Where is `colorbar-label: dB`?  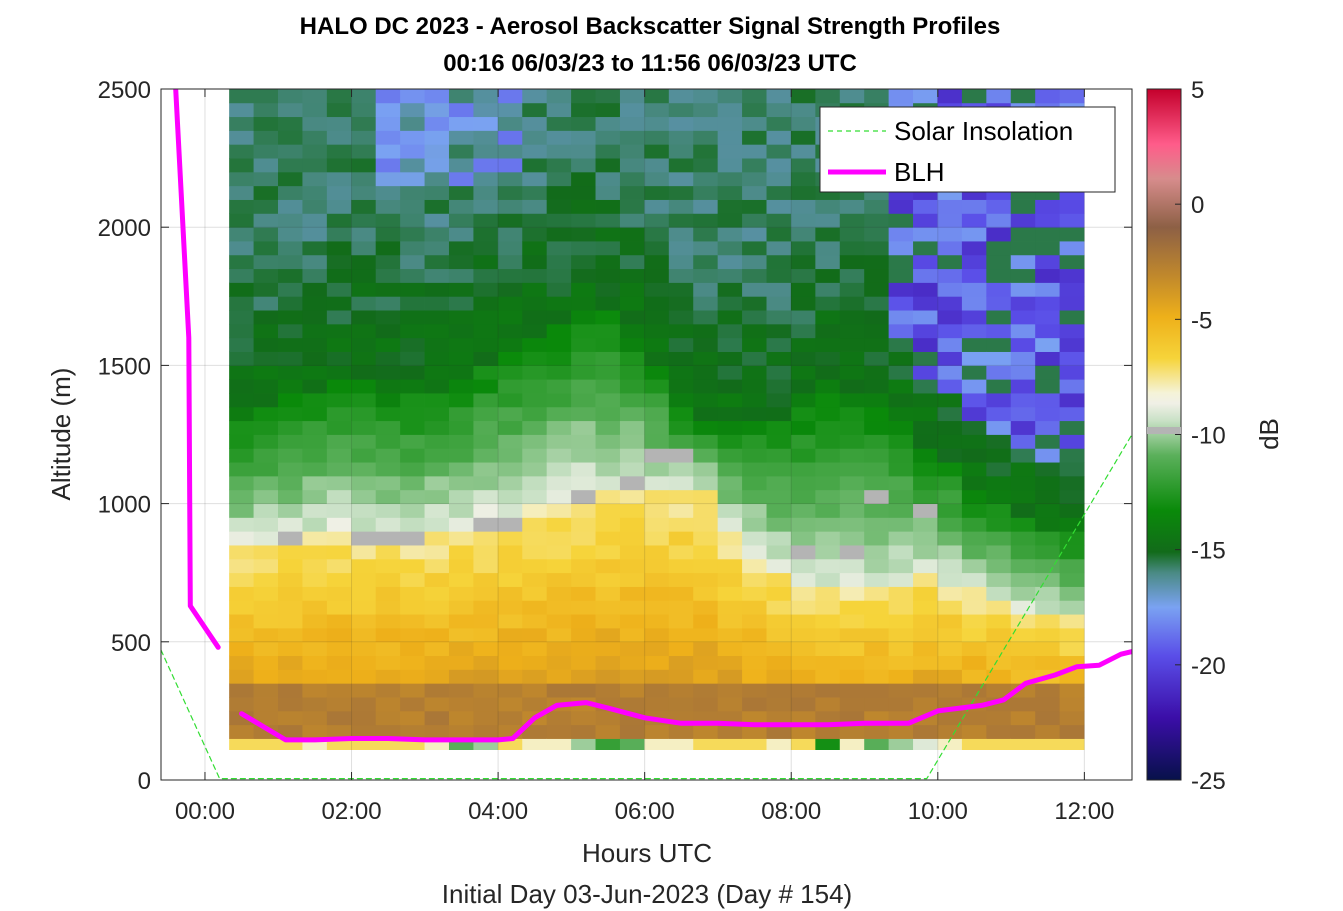
colorbar-label: dB is located at coordinates (1269, 434).